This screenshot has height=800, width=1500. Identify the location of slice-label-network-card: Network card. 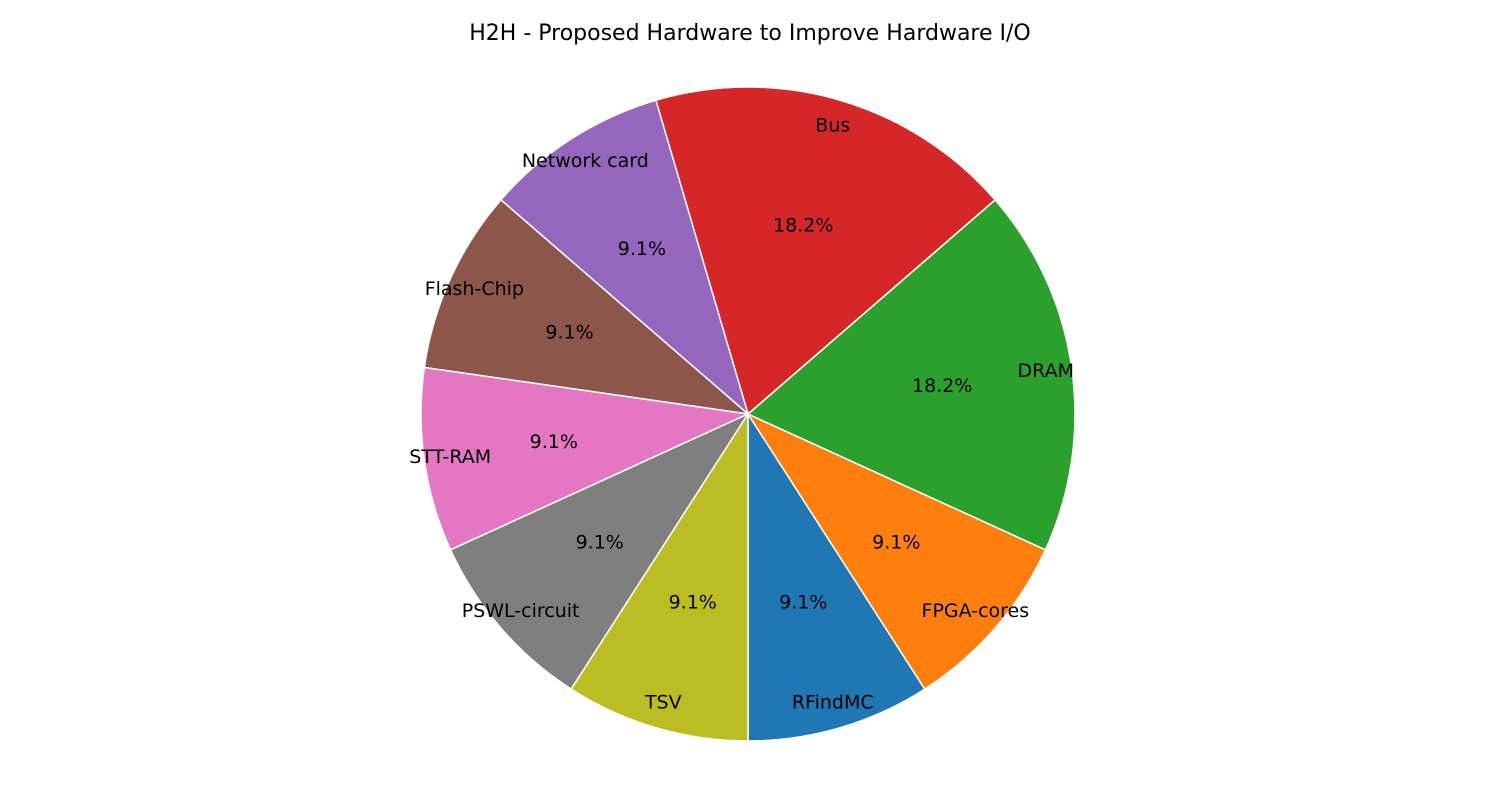
(585, 161).